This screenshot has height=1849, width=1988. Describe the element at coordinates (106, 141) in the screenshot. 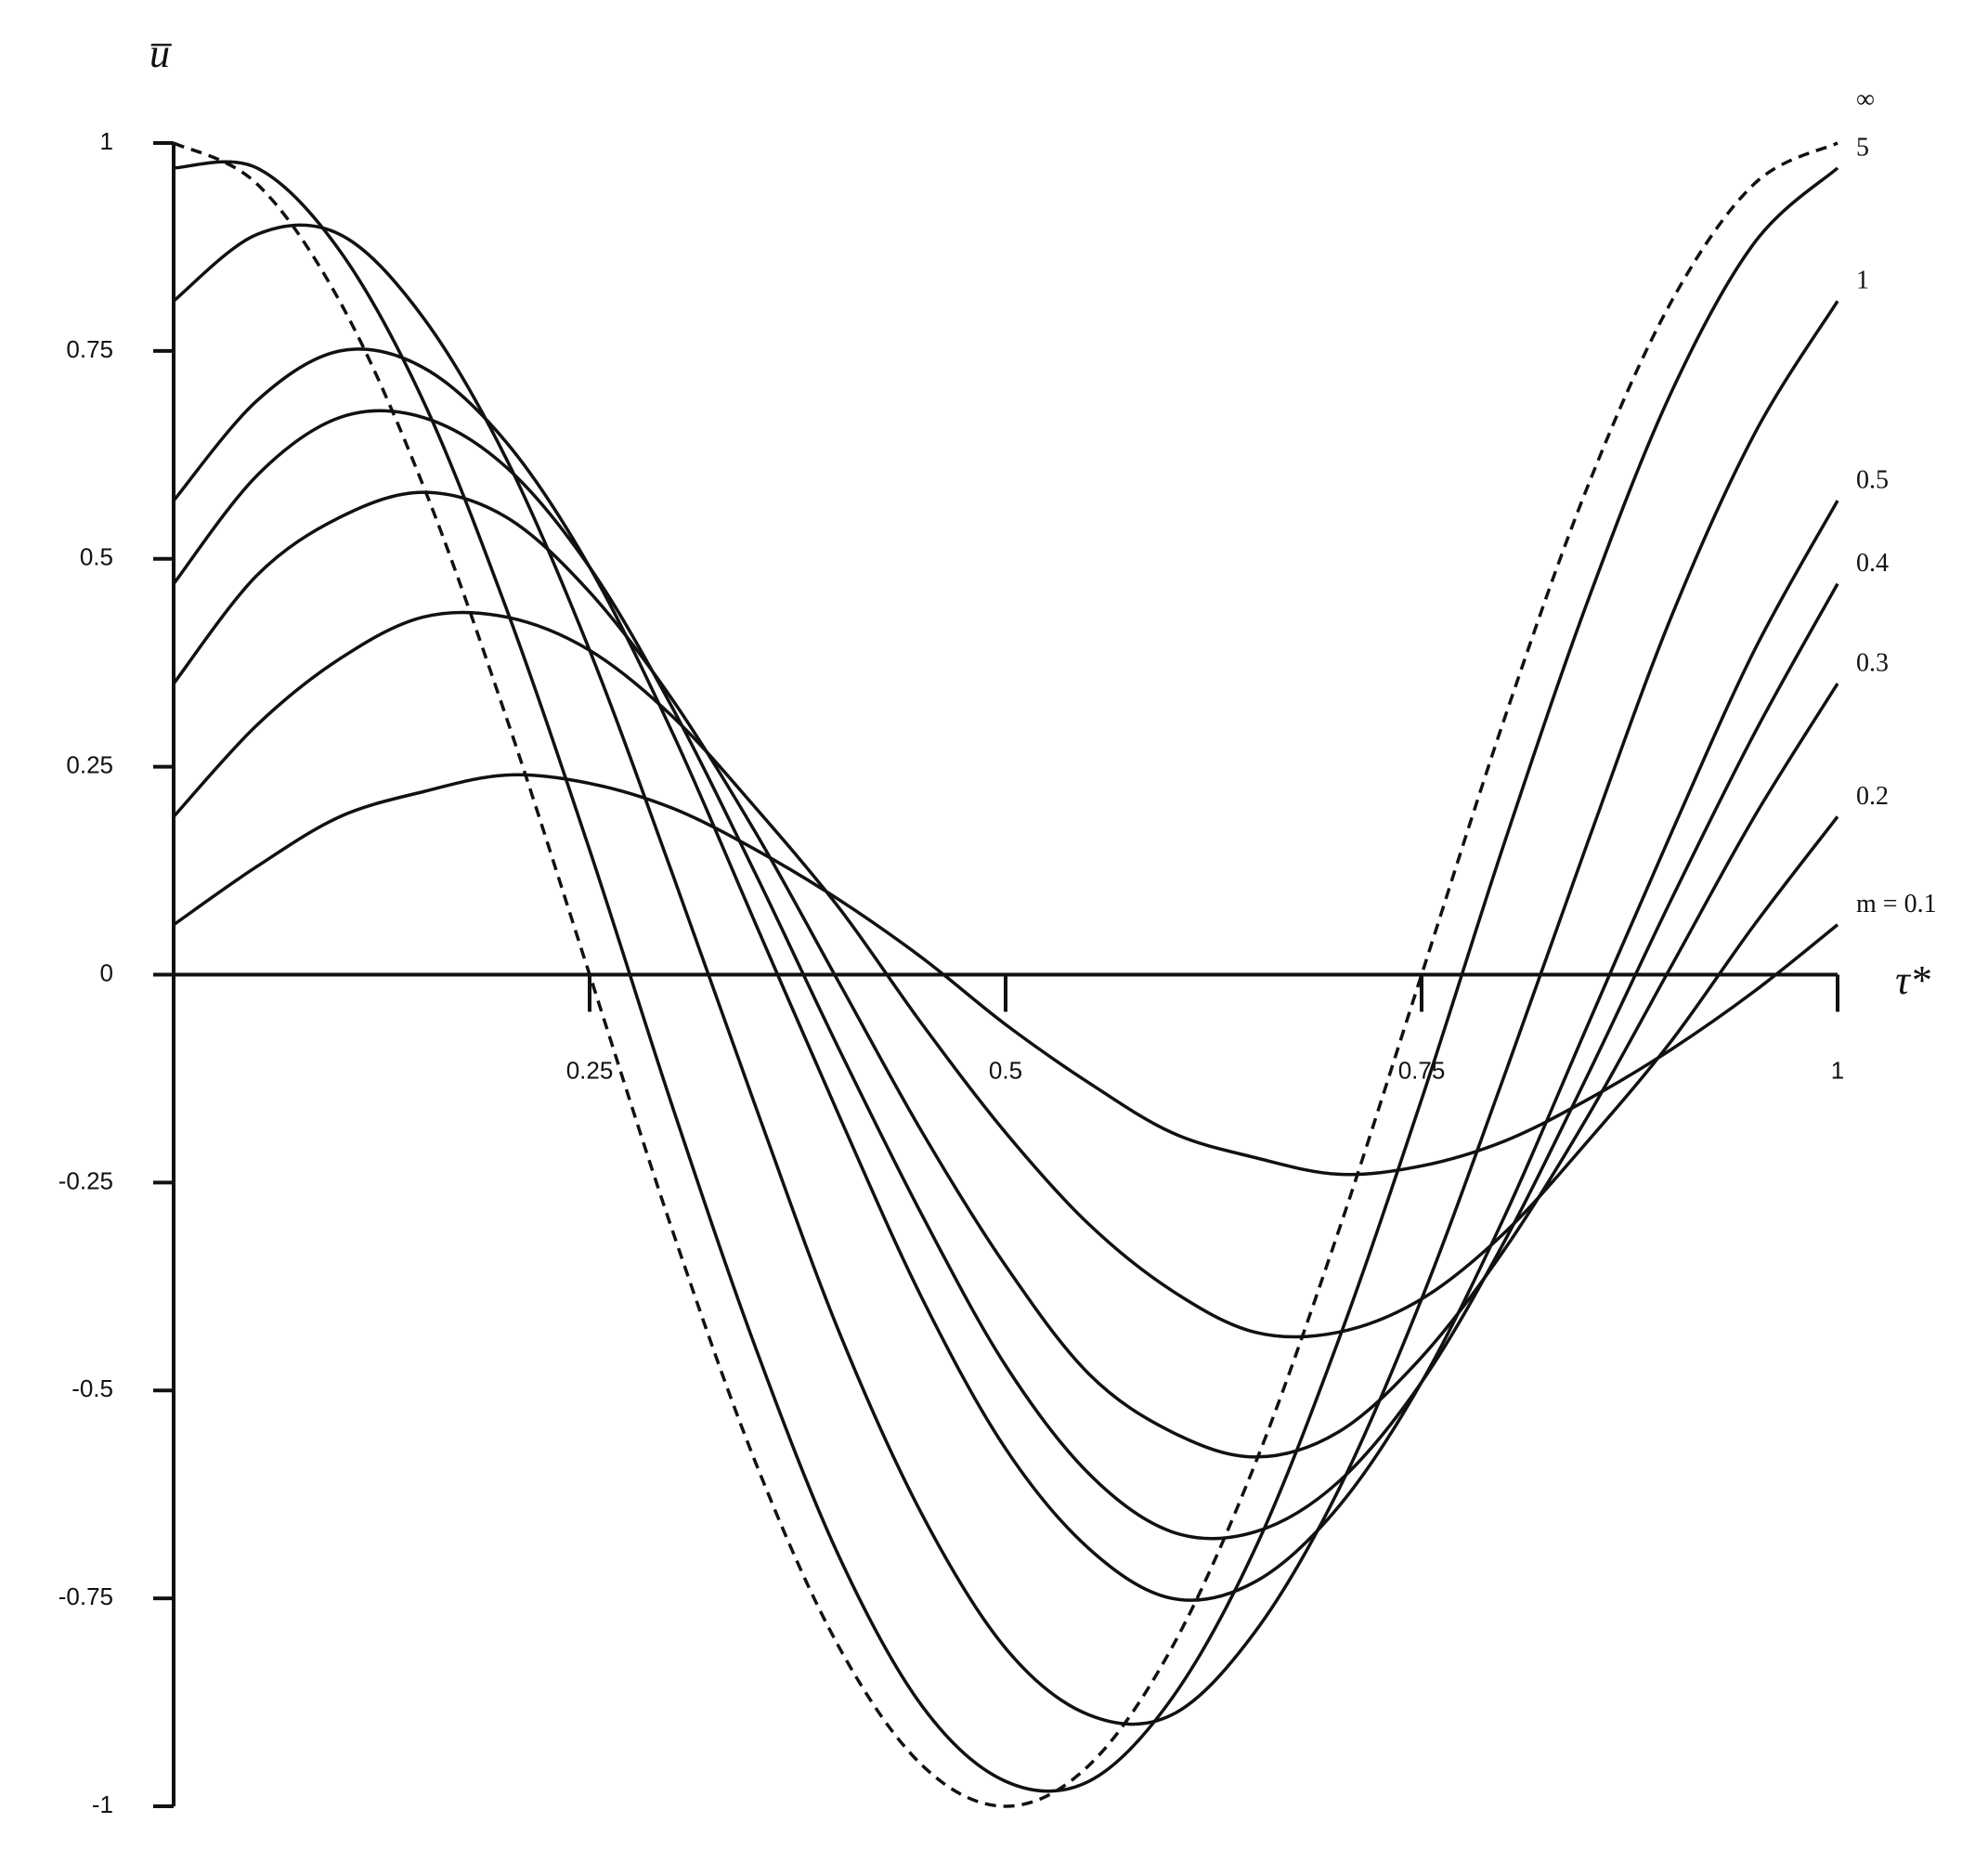

I see `y-tick-label: 1` at that location.